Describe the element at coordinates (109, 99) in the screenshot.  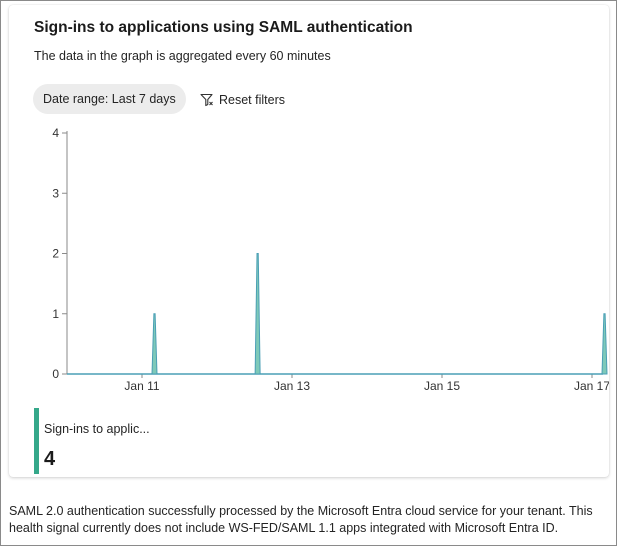
I see `date-range-button: Date range: Last 7 days` at that location.